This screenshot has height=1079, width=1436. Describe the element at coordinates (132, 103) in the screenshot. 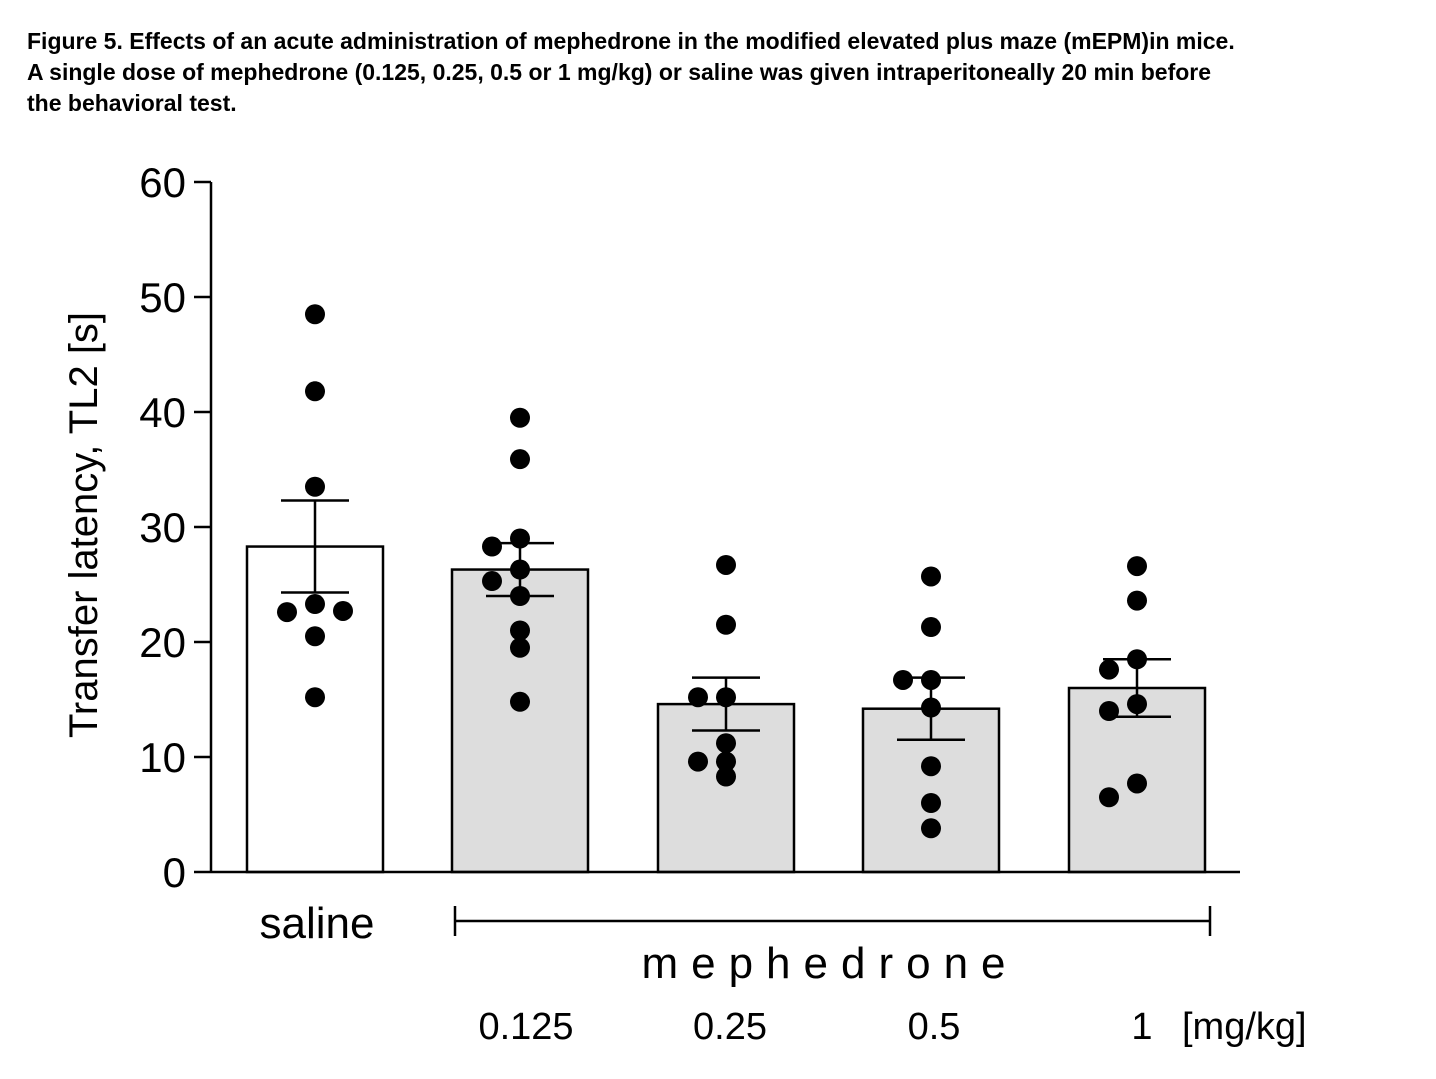

I see `caption-line-3: the behavioral test.` at that location.